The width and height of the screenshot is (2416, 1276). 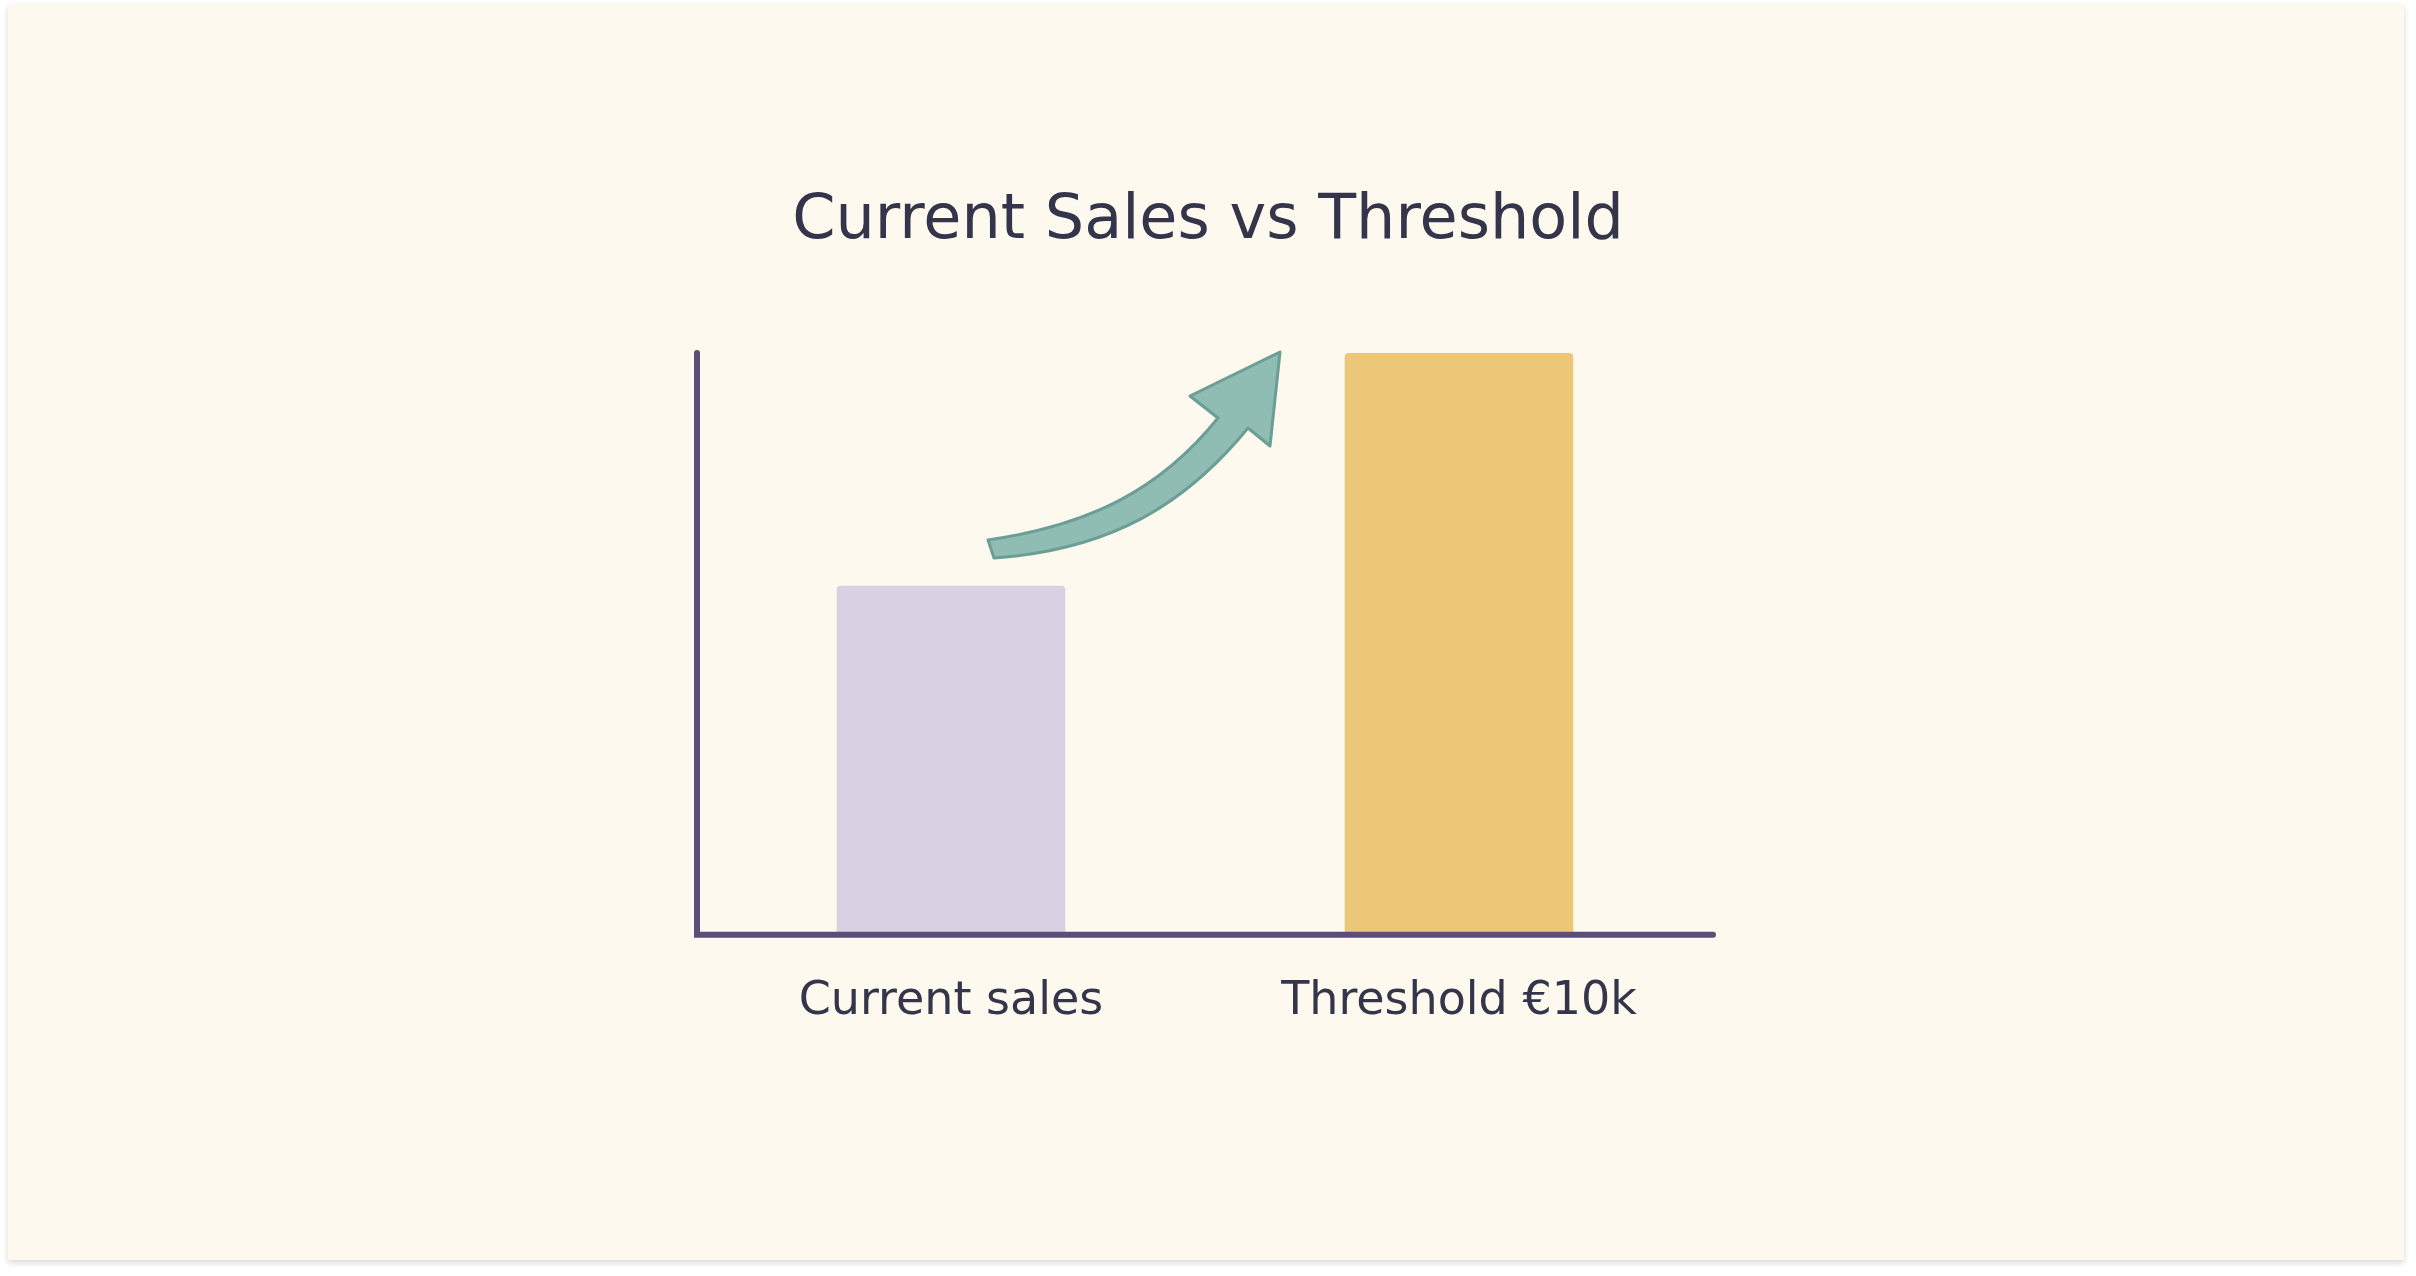 I want to click on chart-title: Current Sales vs Threshold, so click(x=1208, y=216).